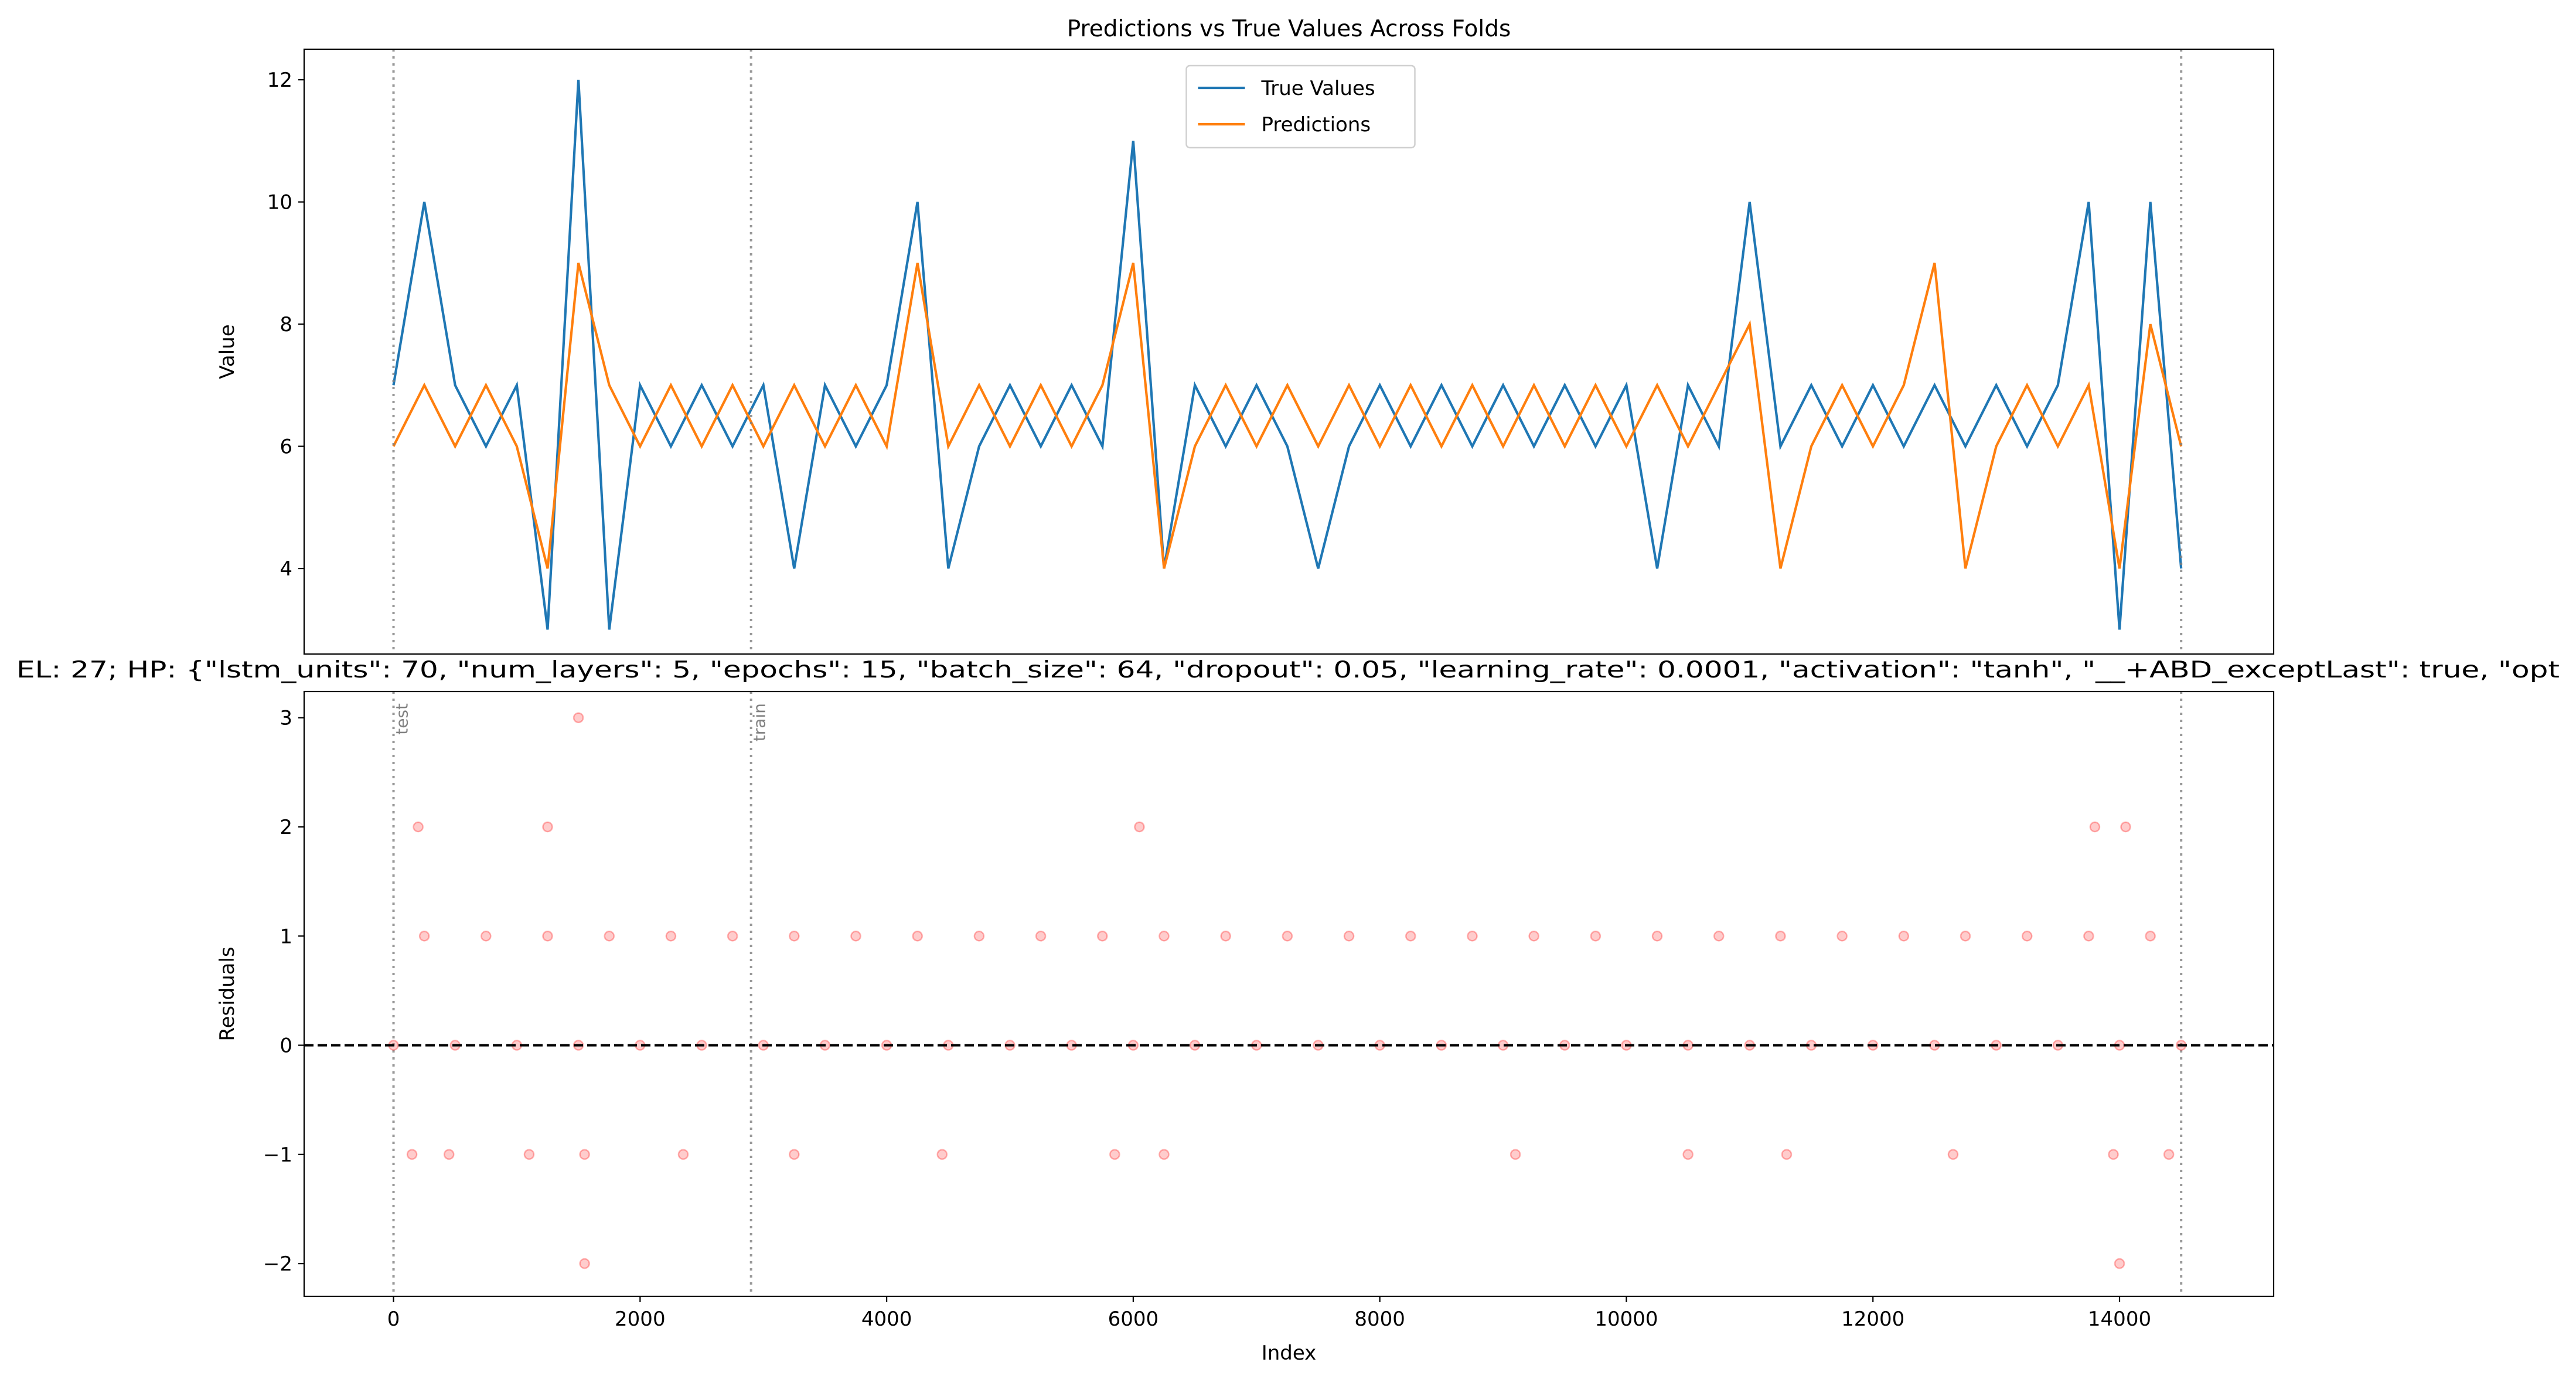 The height and width of the screenshot is (1386, 2576). What do you see at coordinates (279, 202) in the screenshot?
I see `y-tick-label: 10` at bounding box center [279, 202].